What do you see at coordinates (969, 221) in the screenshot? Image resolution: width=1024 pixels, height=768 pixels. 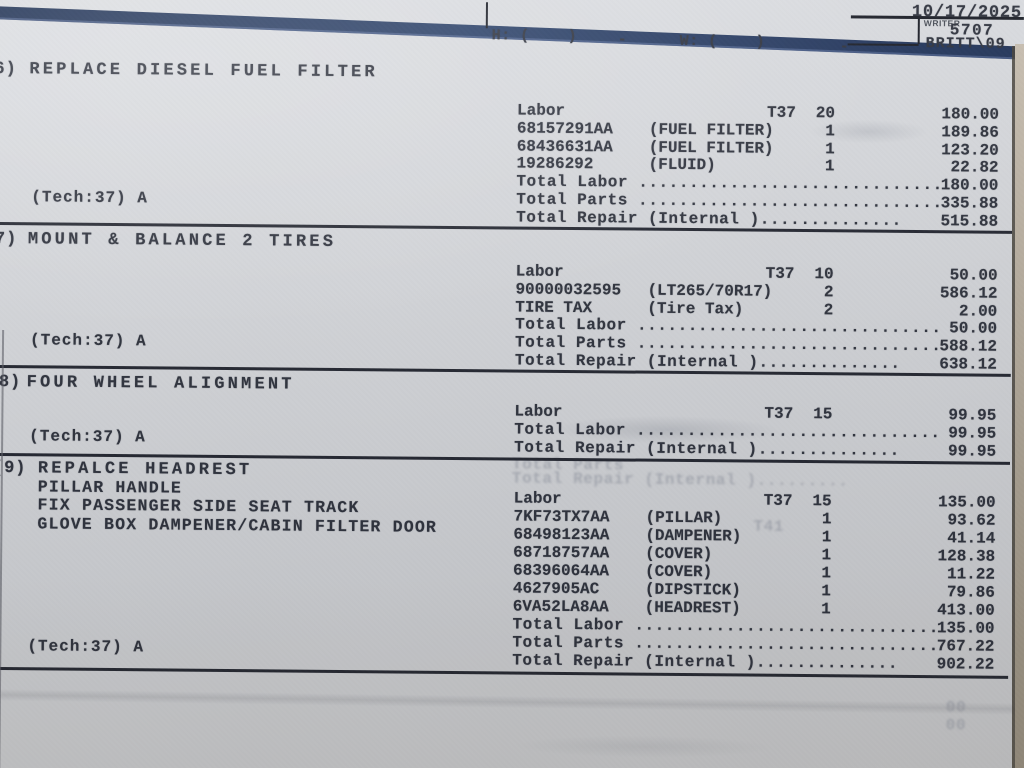 I see `total-amount: 515.88` at bounding box center [969, 221].